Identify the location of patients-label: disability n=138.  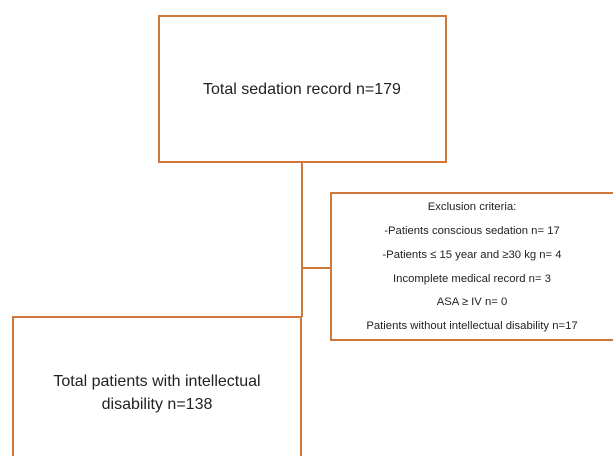
(157, 404).